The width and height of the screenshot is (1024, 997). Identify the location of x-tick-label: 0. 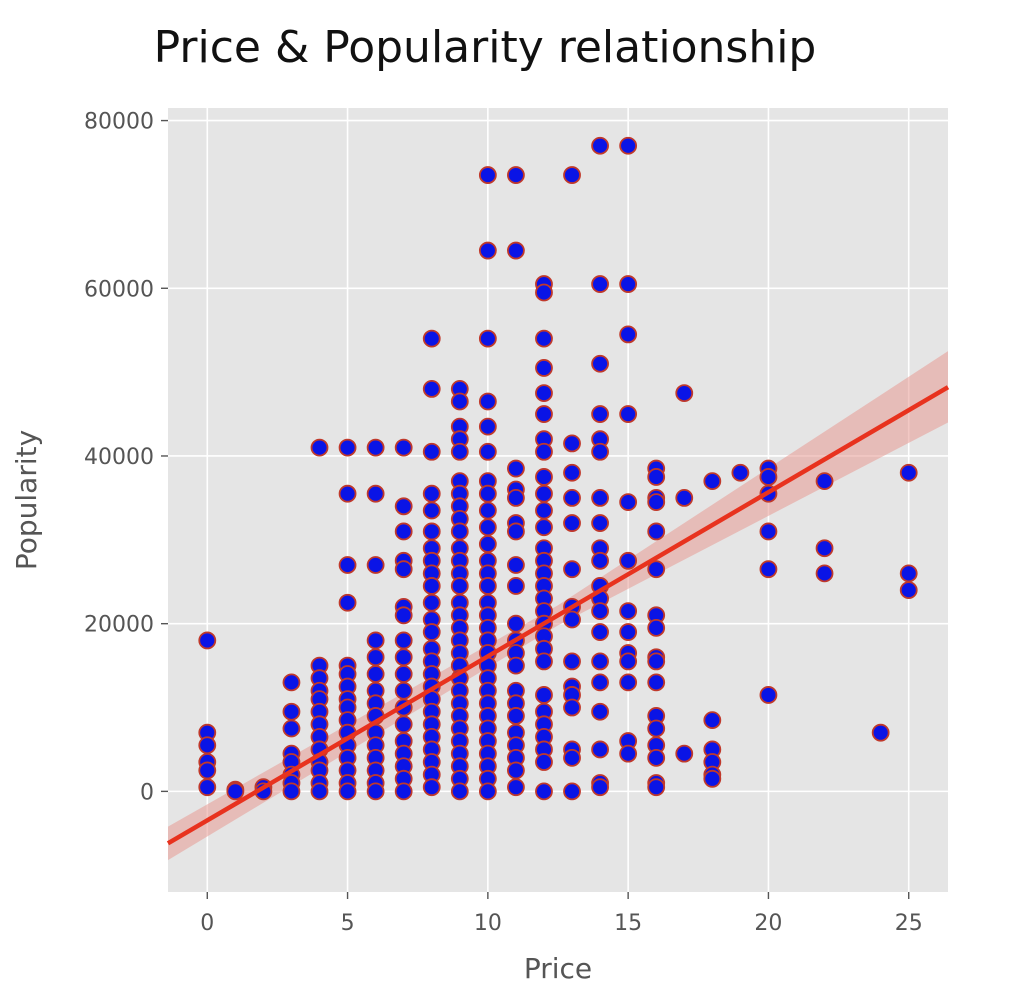
(207, 923).